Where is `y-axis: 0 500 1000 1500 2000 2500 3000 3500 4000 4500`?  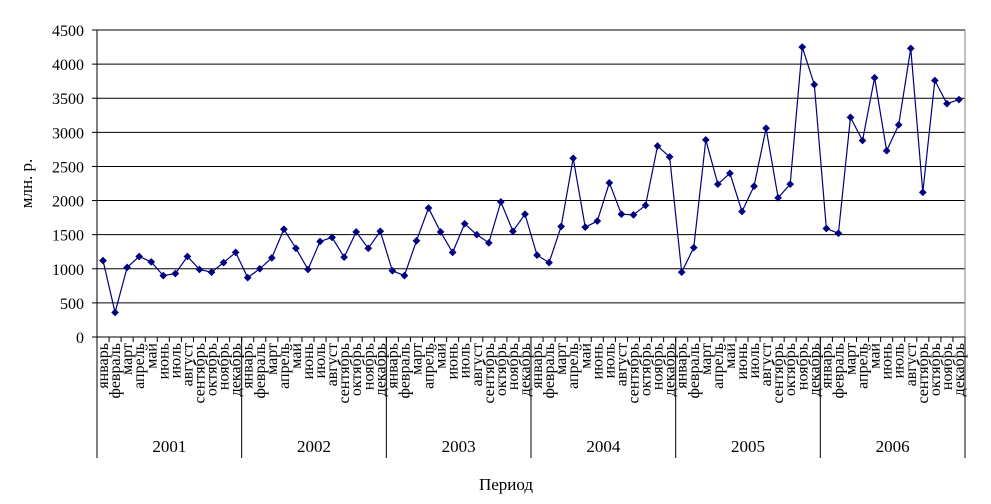 y-axis: 0 500 1000 1500 2000 2500 3000 3500 4000 4500 is located at coordinates (75, 185).